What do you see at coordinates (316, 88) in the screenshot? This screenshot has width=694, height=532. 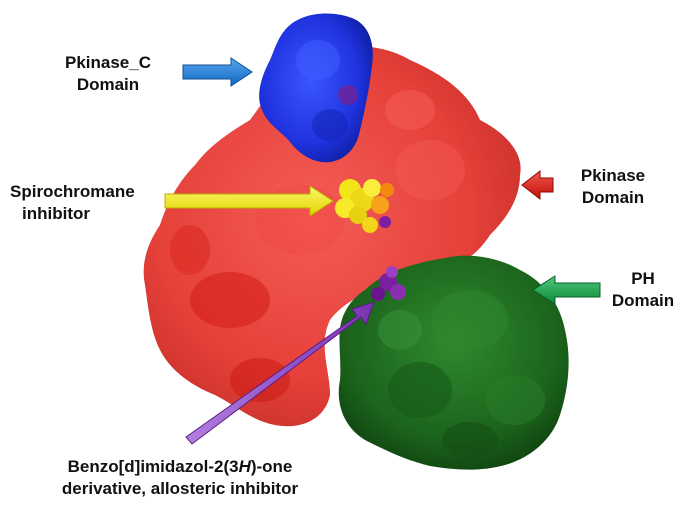 I see `pkinase-c-domain-surface` at bounding box center [316, 88].